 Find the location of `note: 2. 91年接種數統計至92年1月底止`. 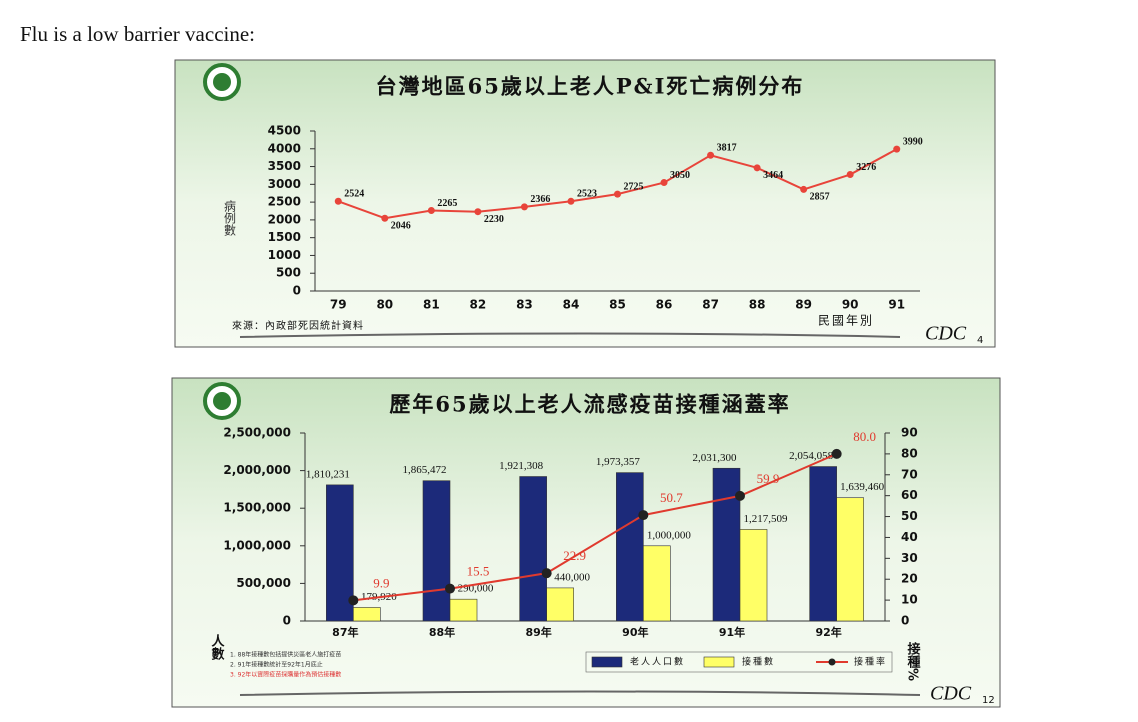

note: 2. 91年接種數統計至92年1月底止 is located at coordinates (276, 665).